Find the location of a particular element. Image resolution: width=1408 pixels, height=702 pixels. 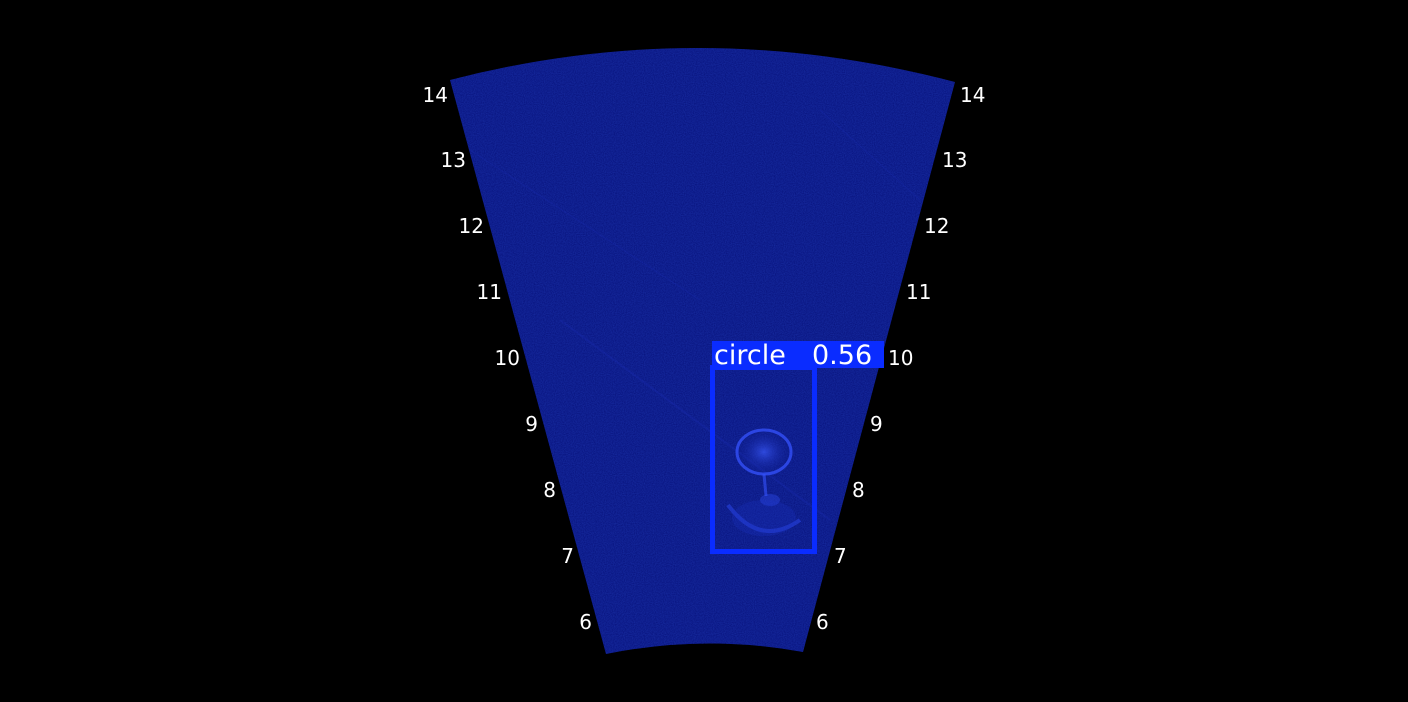

range-ticks-left: 14 13 12 11 10 9 8 7 6 is located at coordinates (507, 358).